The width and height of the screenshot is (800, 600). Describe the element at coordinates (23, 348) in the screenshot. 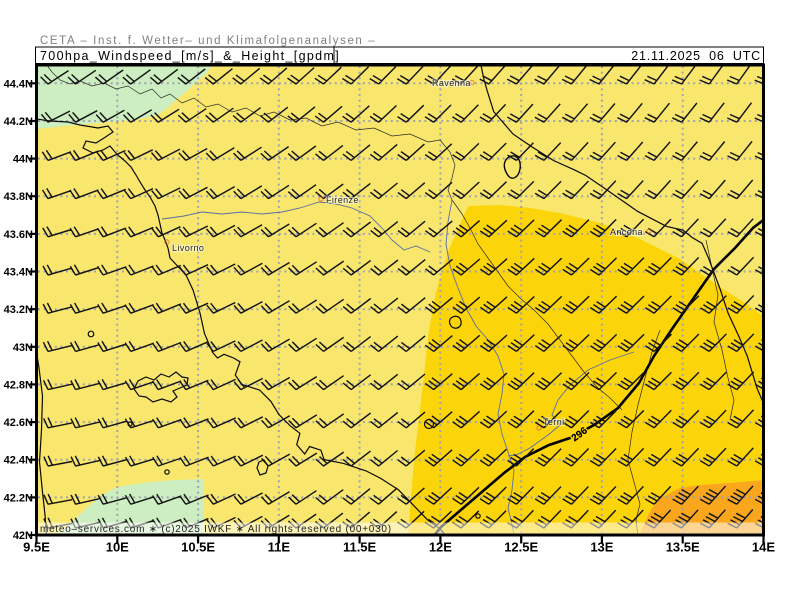

I see `svg-text: 43N` at that location.